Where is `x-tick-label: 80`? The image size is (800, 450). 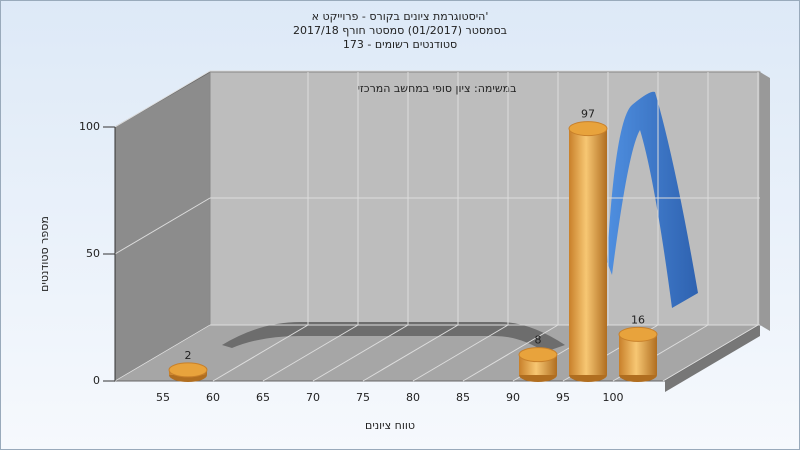
x-tick-label: 80 is located at coordinates (413, 397).